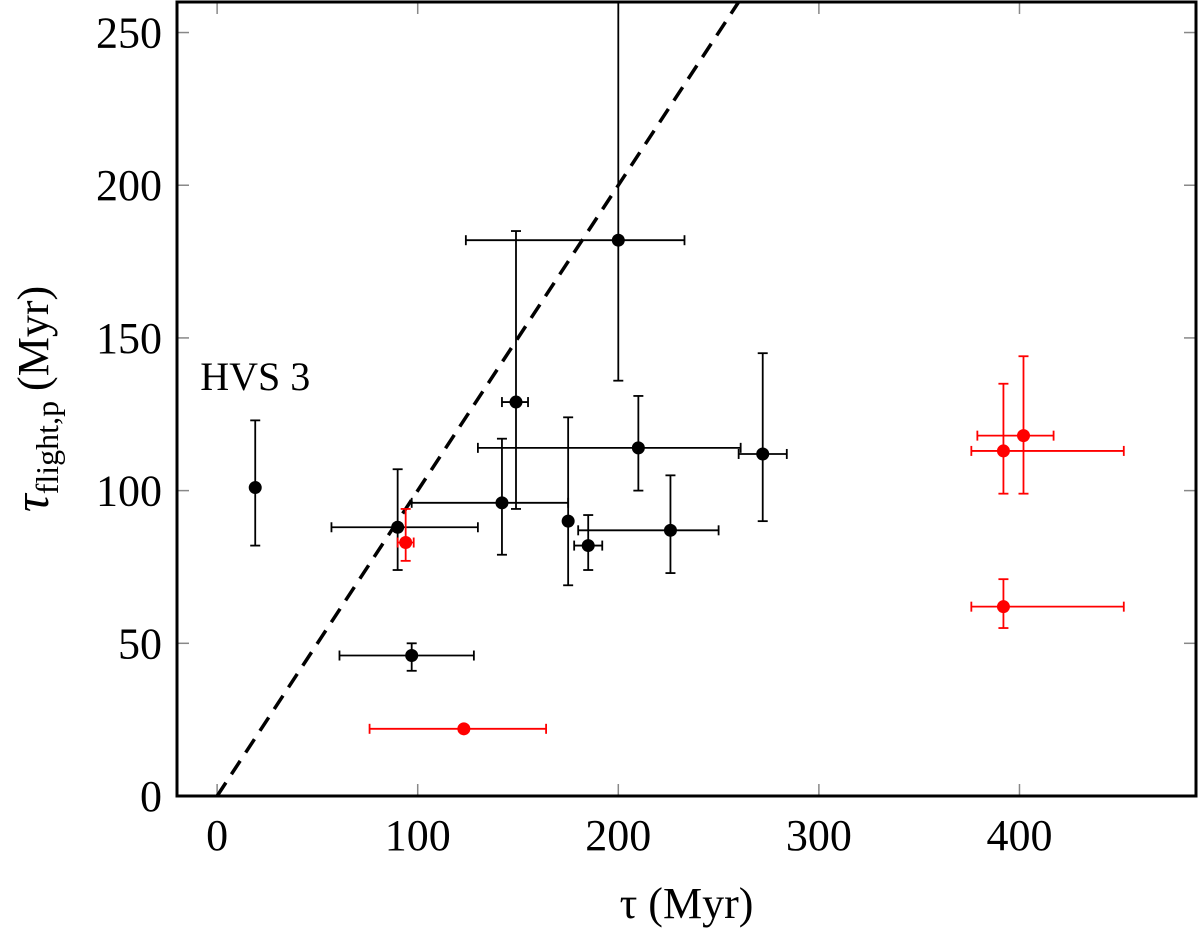 This screenshot has width=1200, height=930. What do you see at coordinates (418, 835) in the screenshot?
I see `x-tick-label: 100` at bounding box center [418, 835].